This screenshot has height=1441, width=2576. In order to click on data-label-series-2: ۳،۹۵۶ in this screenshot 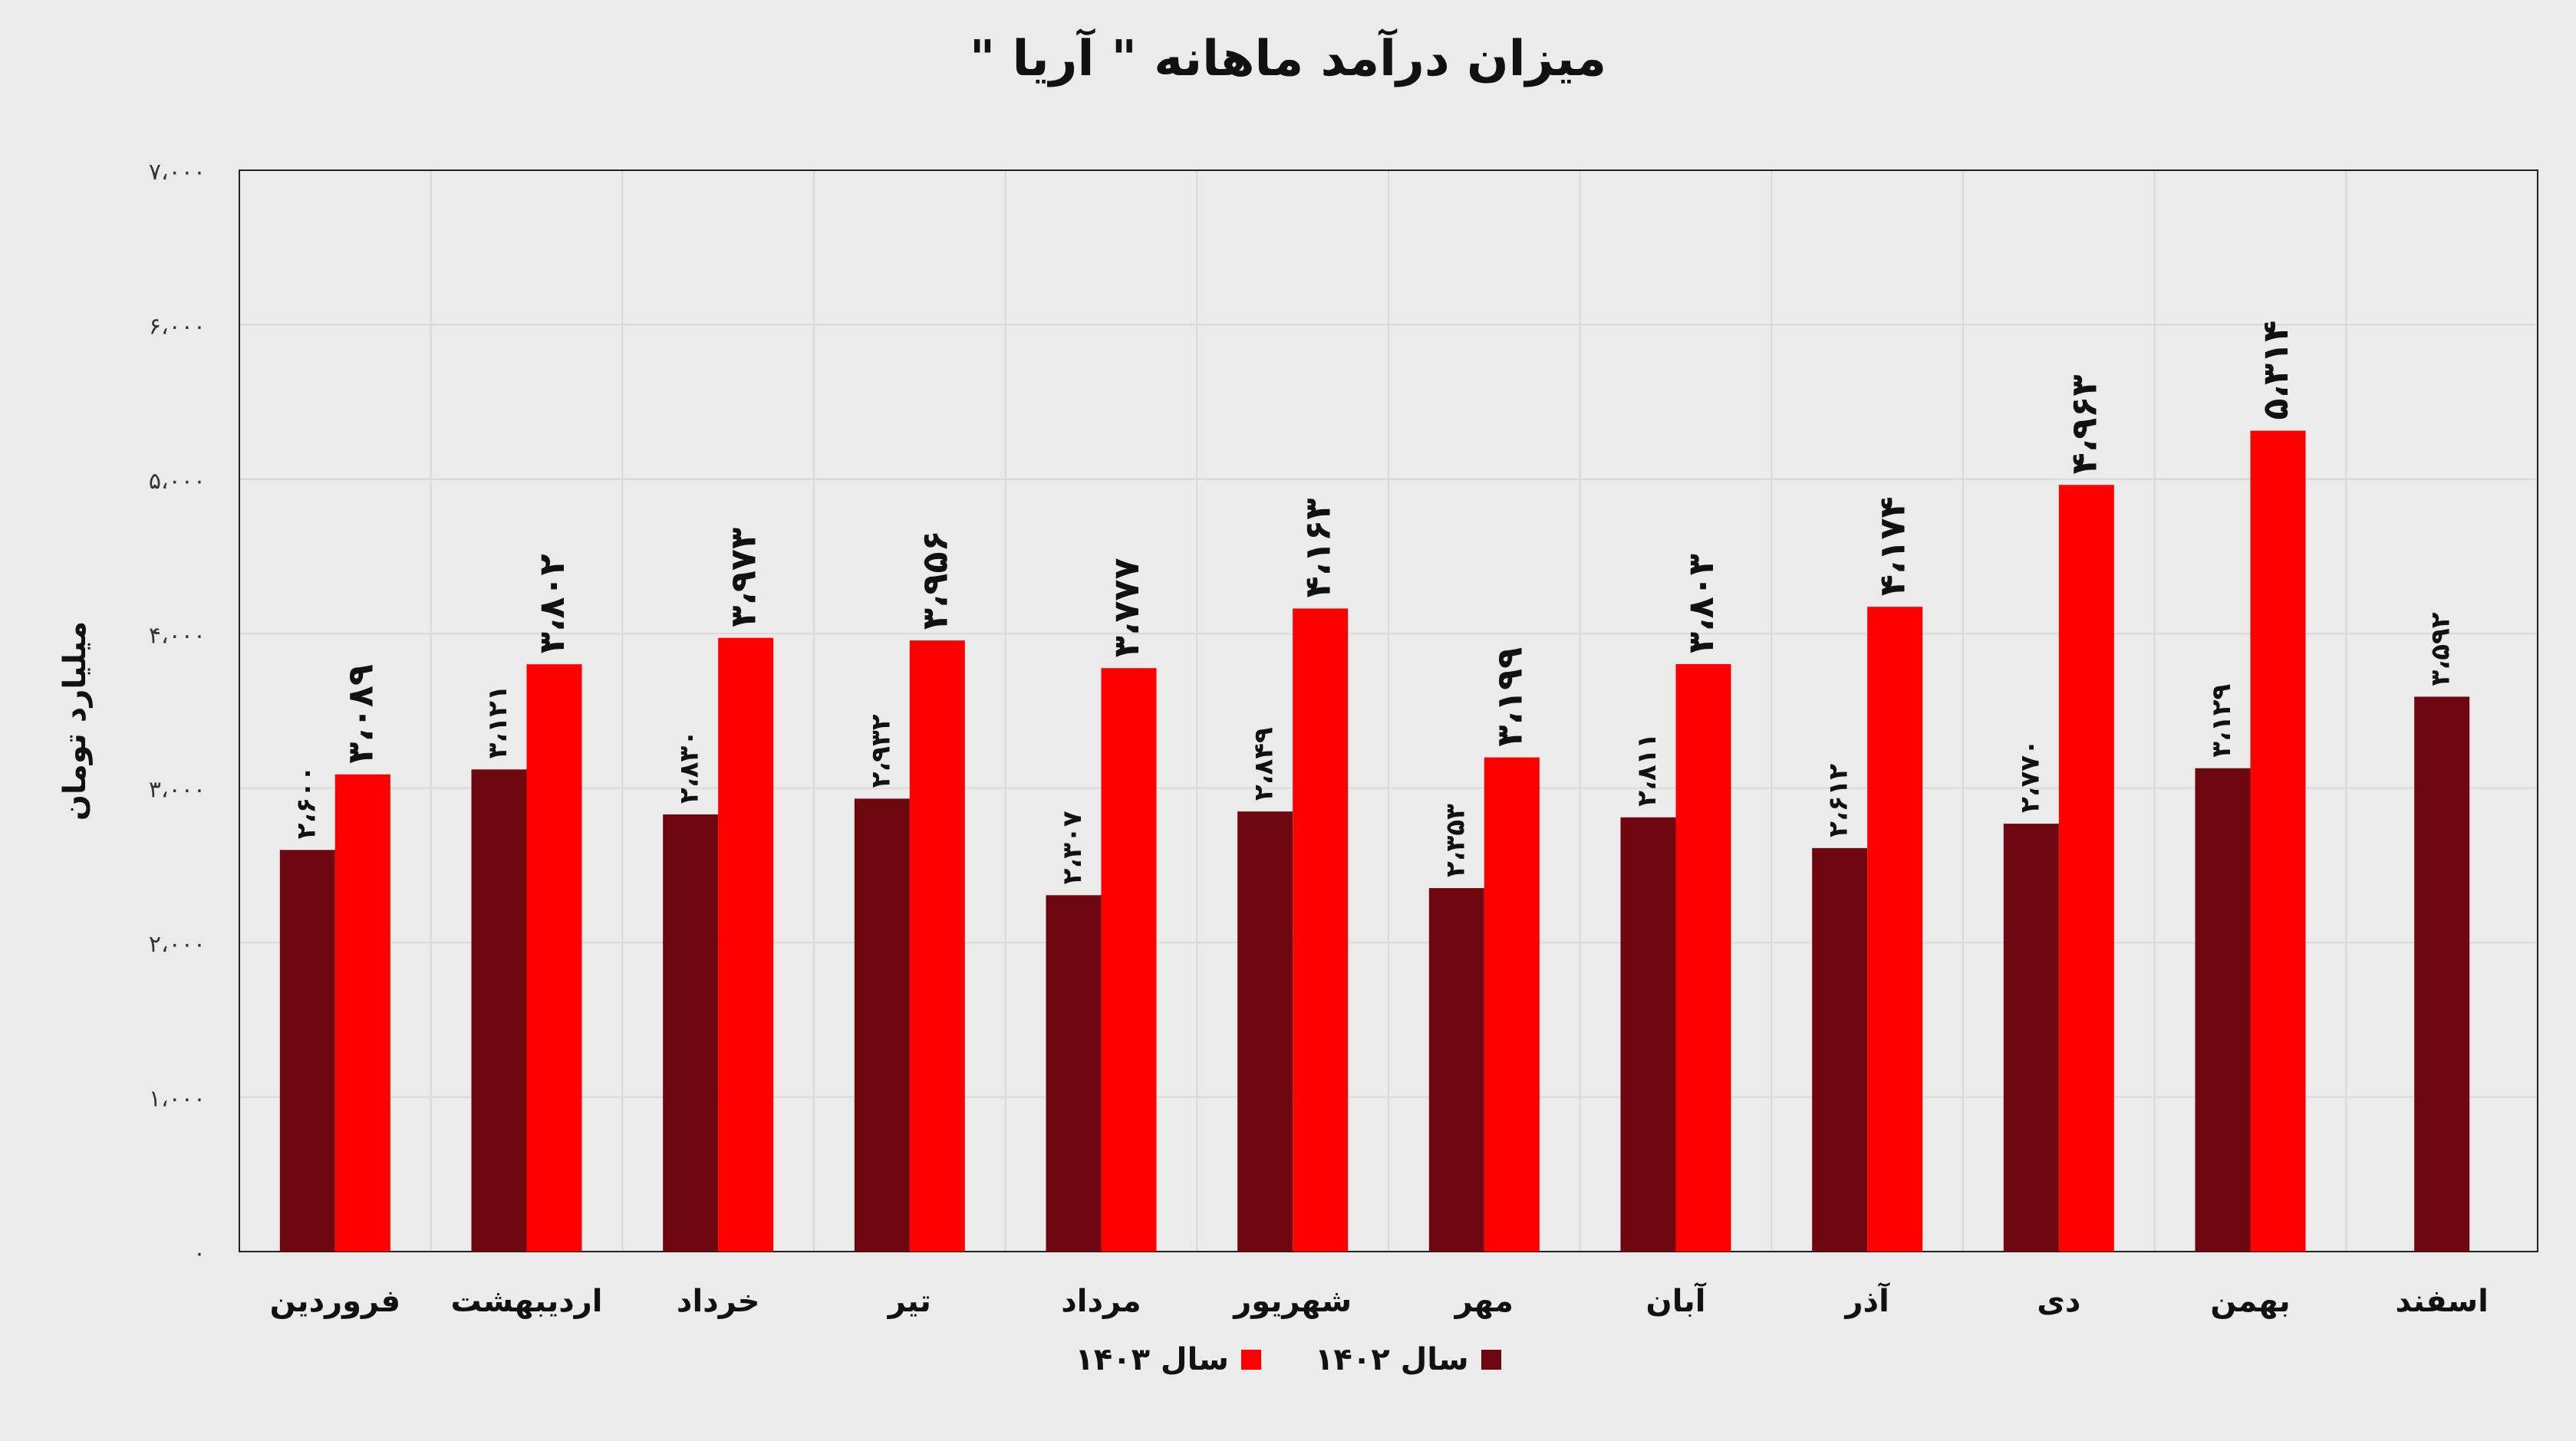, I will do `click(934, 580)`.